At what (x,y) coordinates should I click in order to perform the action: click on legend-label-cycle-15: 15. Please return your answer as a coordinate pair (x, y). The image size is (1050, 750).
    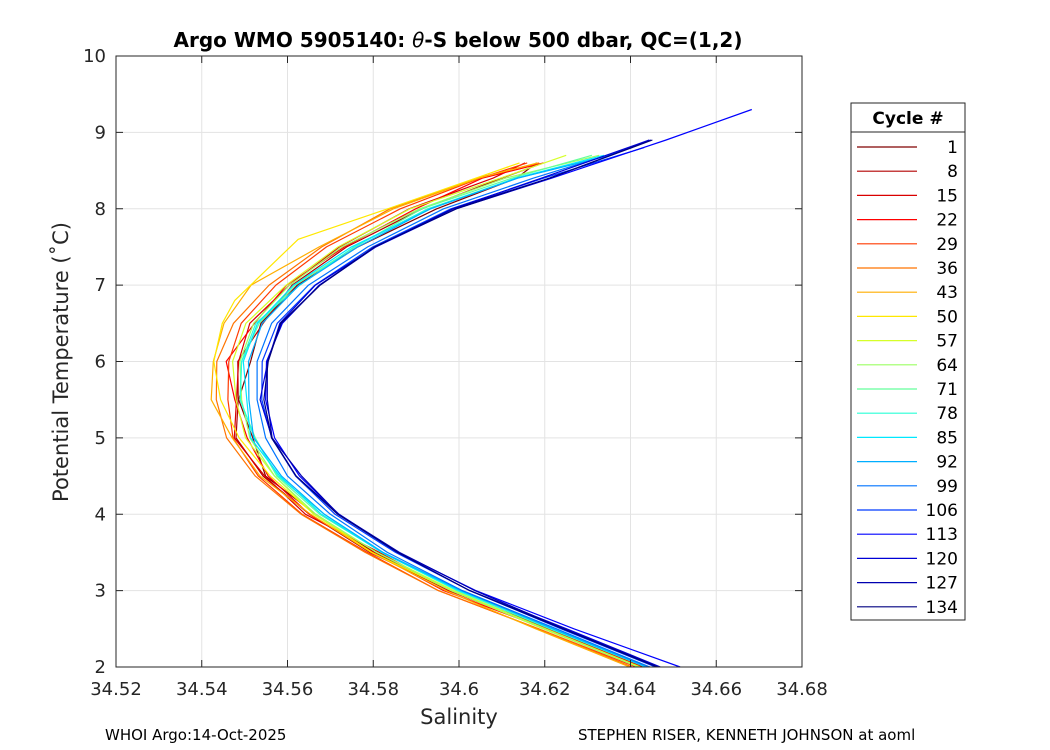
    Looking at the image, I should click on (947, 196).